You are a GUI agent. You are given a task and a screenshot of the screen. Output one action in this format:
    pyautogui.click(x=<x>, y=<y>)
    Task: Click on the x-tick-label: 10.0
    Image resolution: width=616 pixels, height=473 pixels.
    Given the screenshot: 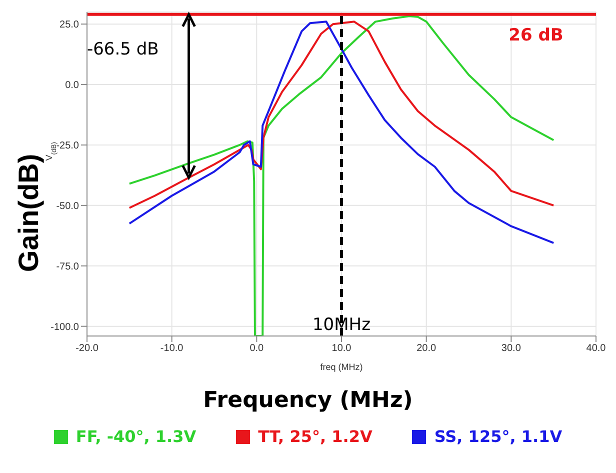 What is the action you would take?
    pyautogui.click(x=342, y=348)
    